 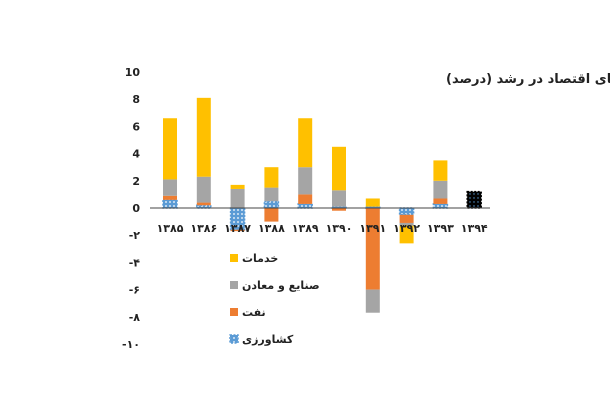 I want to click on x-tick-label: ۱۳۹۰, so click(x=339, y=228).